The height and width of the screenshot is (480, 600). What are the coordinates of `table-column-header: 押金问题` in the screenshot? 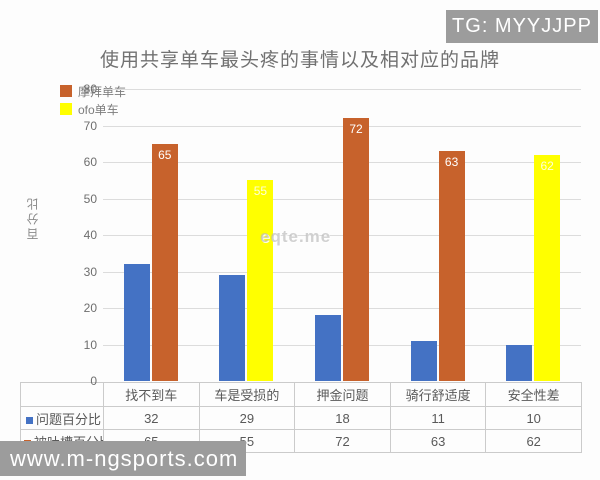 It's located at (342, 394).